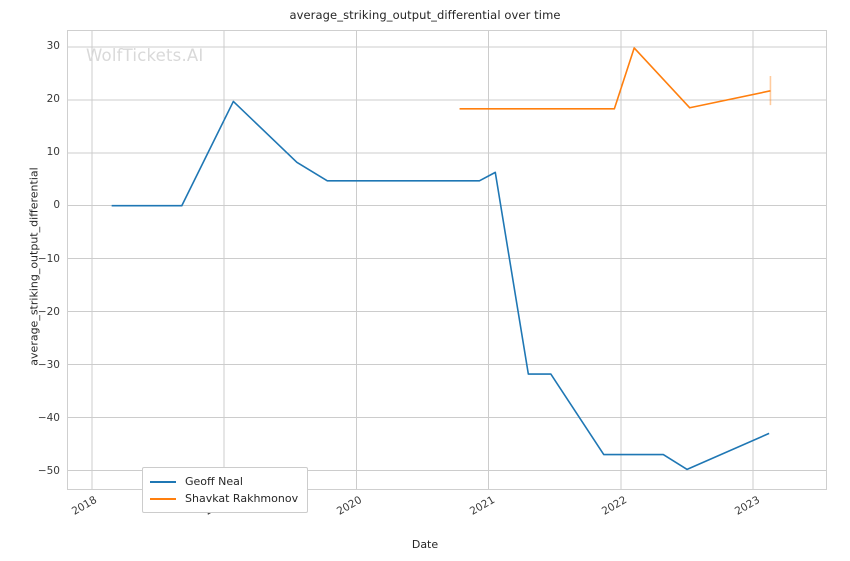  I want to click on x-tick-label: 2023, so click(747, 506).